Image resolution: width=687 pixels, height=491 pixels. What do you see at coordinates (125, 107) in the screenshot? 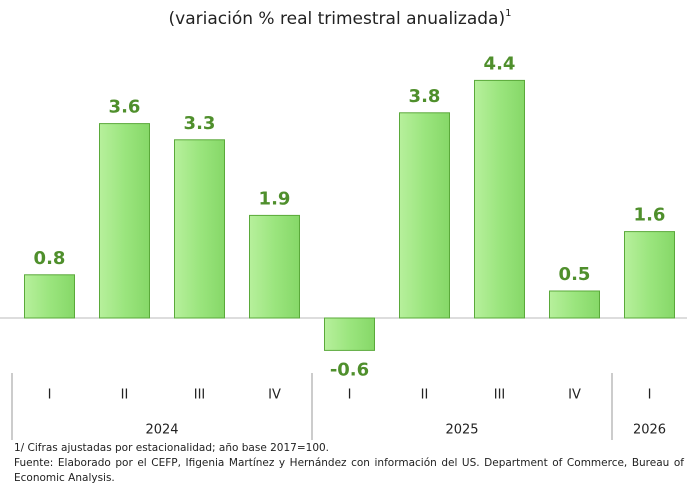
I see `data-label: 3.6` at bounding box center [125, 107].